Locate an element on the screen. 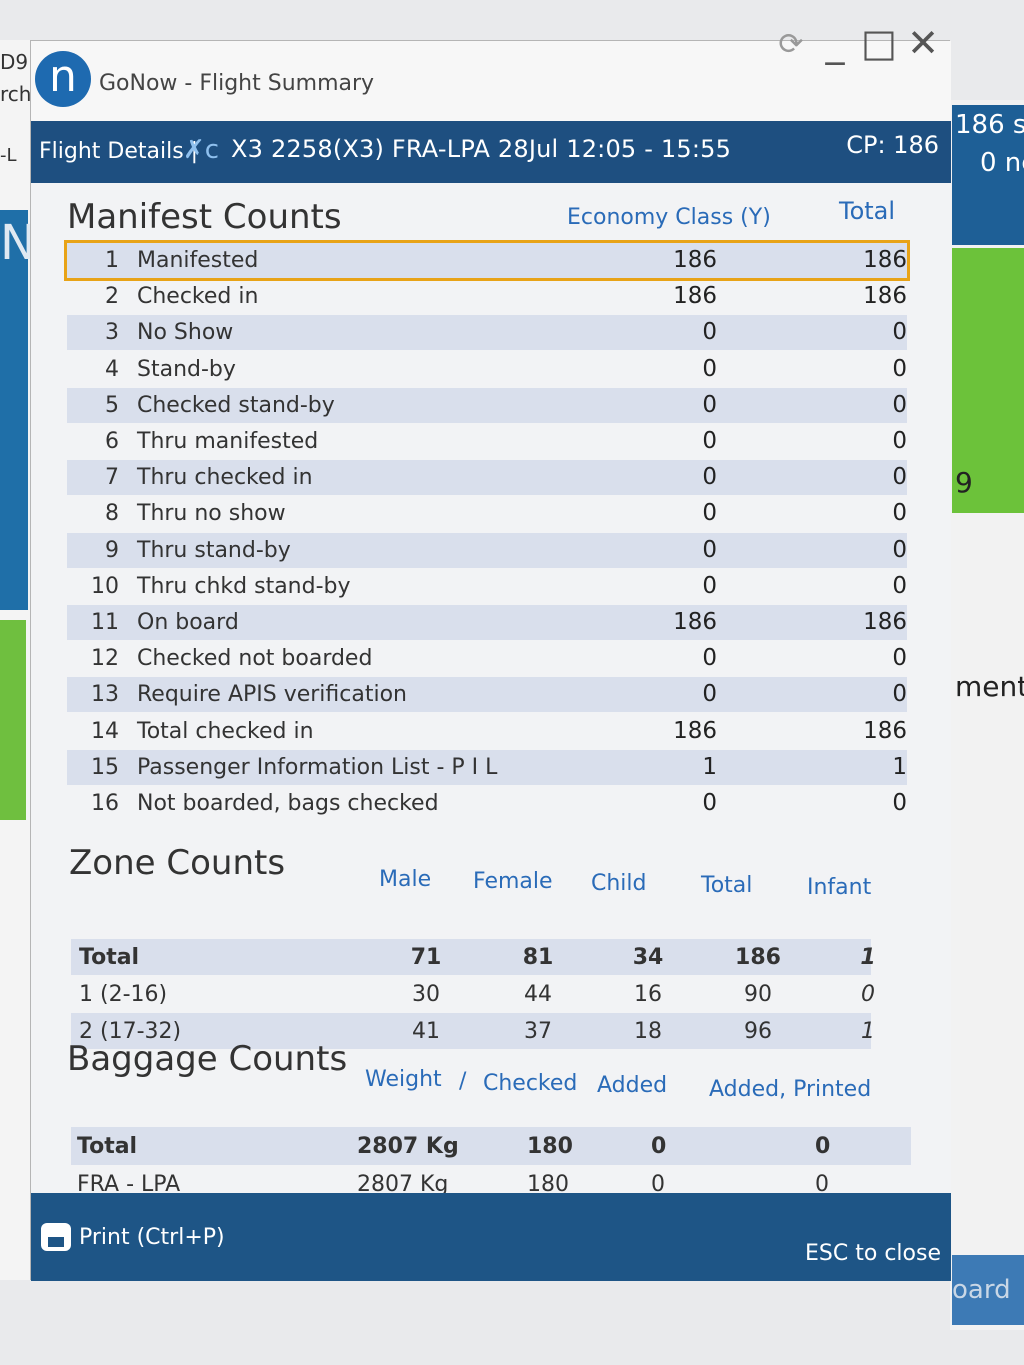 The image size is (1024, 1365). manifest-row: 1 Manifested 186 186 is located at coordinates (487, 260).